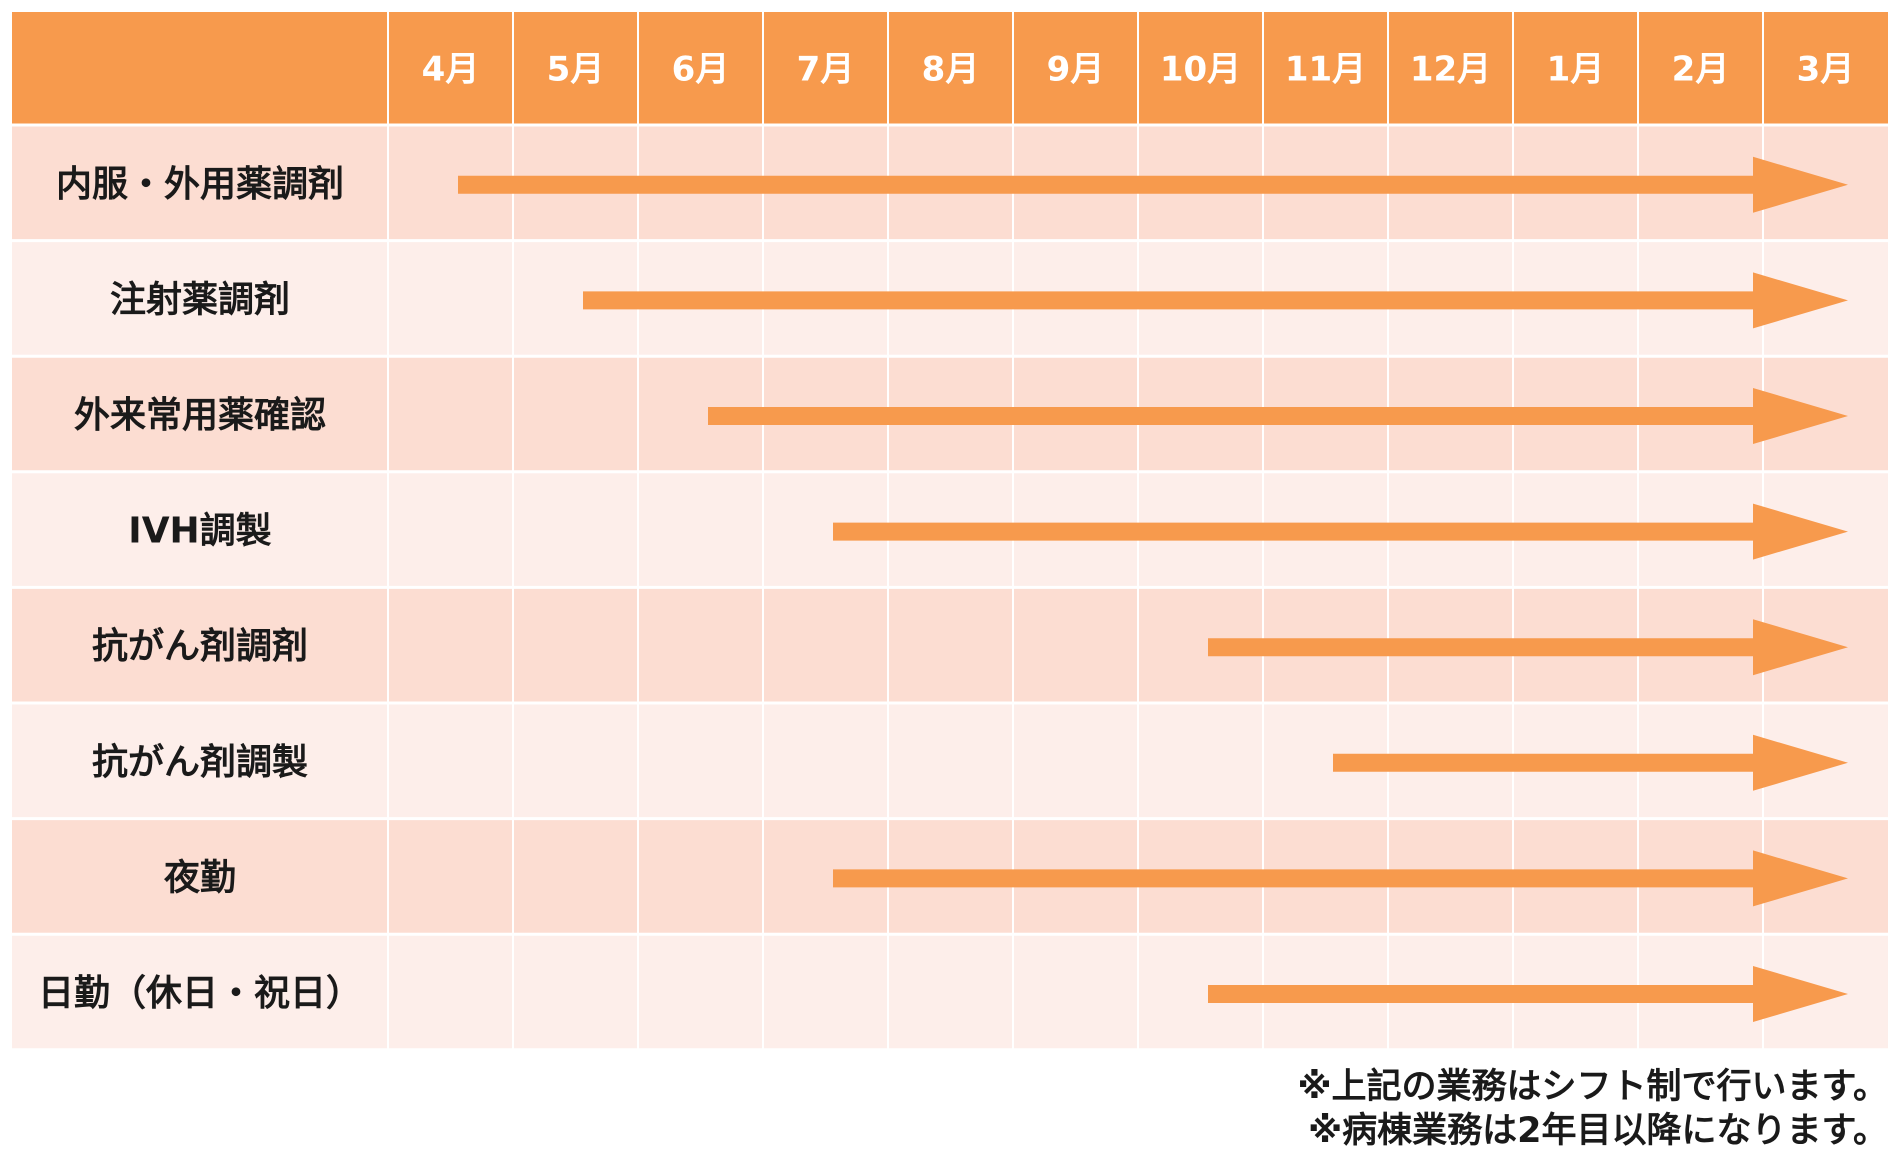 This screenshot has width=1898, height=1153. What do you see at coordinates (1450, 70) in the screenshot?
I see `month-label: 12月` at bounding box center [1450, 70].